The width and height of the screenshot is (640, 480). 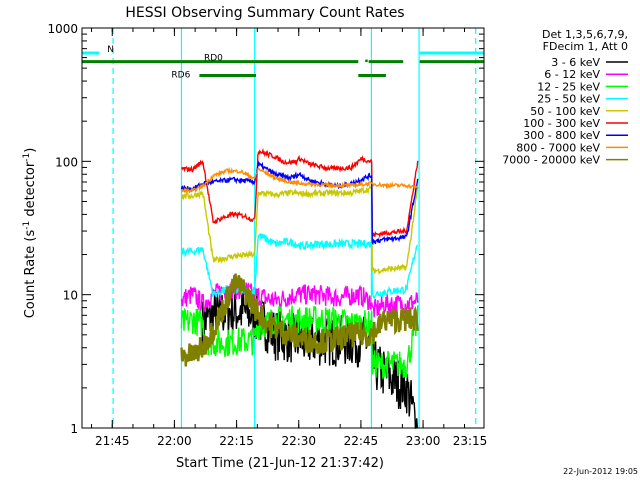 I want to click on y-tick-label-3: 1000, so click(x=62, y=29).